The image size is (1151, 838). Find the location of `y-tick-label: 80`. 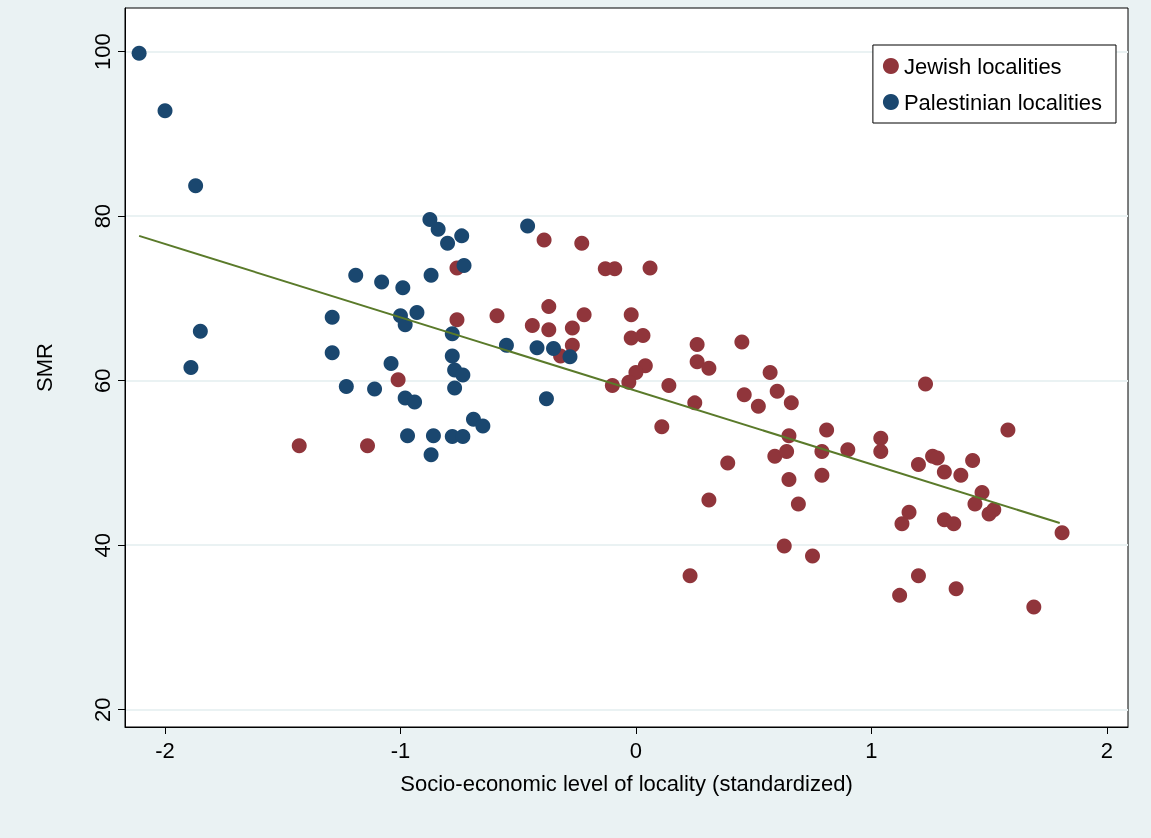

y-tick-label: 80 is located at coordinates (102, 216).